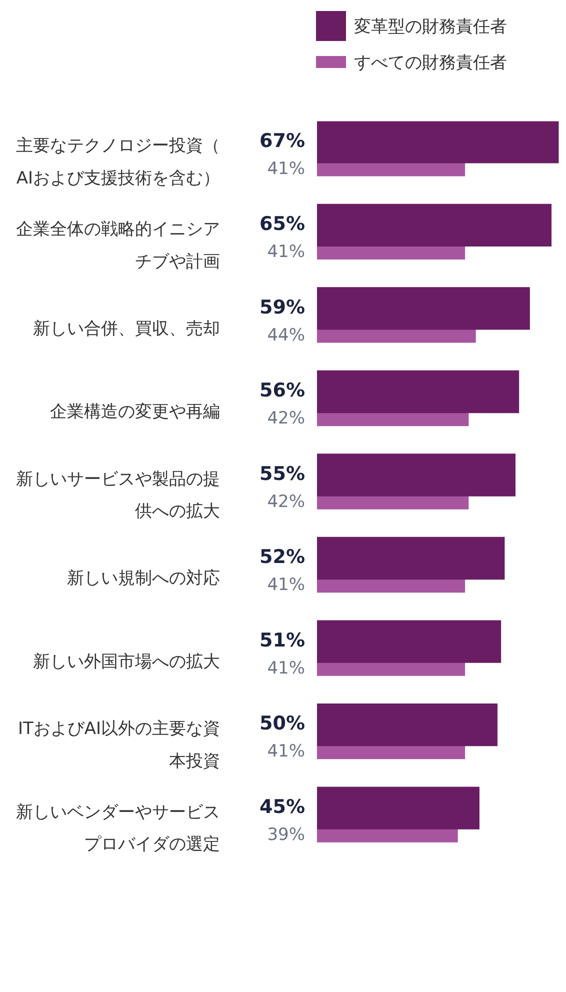 This screenshot has width=566, height=992. Describe the element at coordinates (282, 640) in the screenshot. I see `data-label: 51%` at that location.